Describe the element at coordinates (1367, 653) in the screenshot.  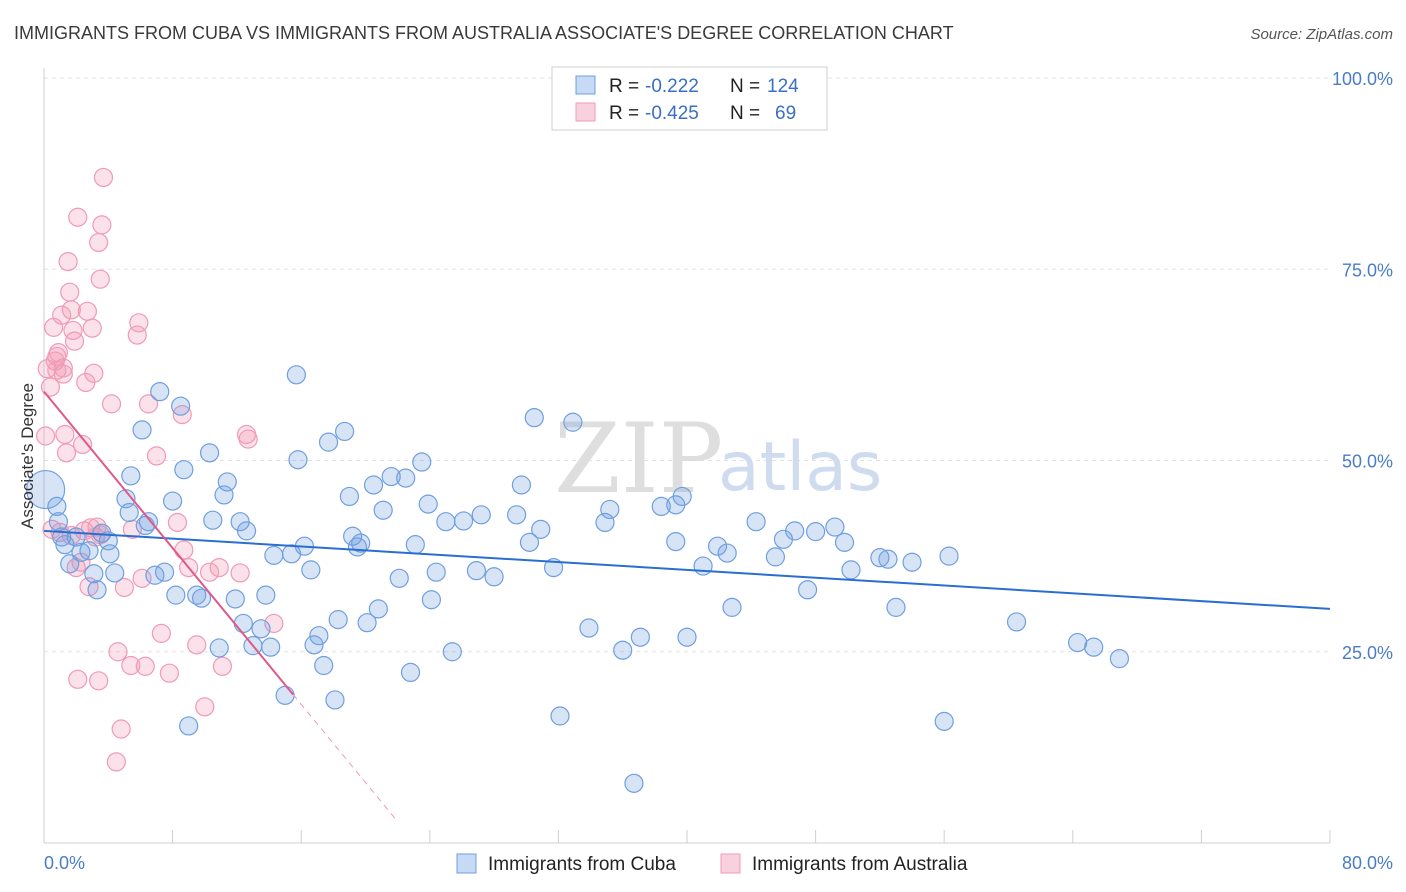
I see `y-tick-label-0: 25.0%` at that location.